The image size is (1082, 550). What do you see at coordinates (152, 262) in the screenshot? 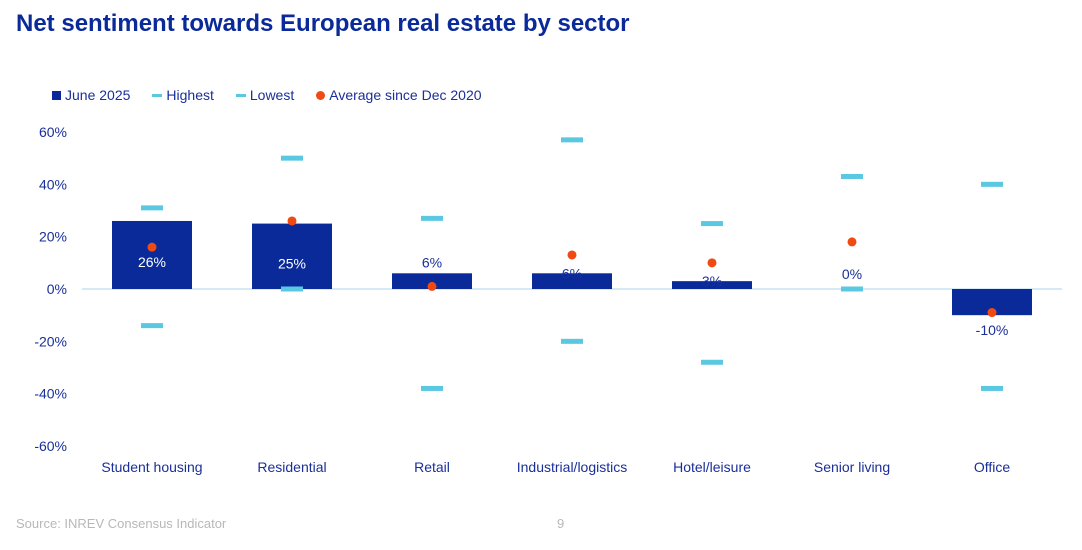
I see `bar-data-label: 26%` at bounding box center [152, 262].